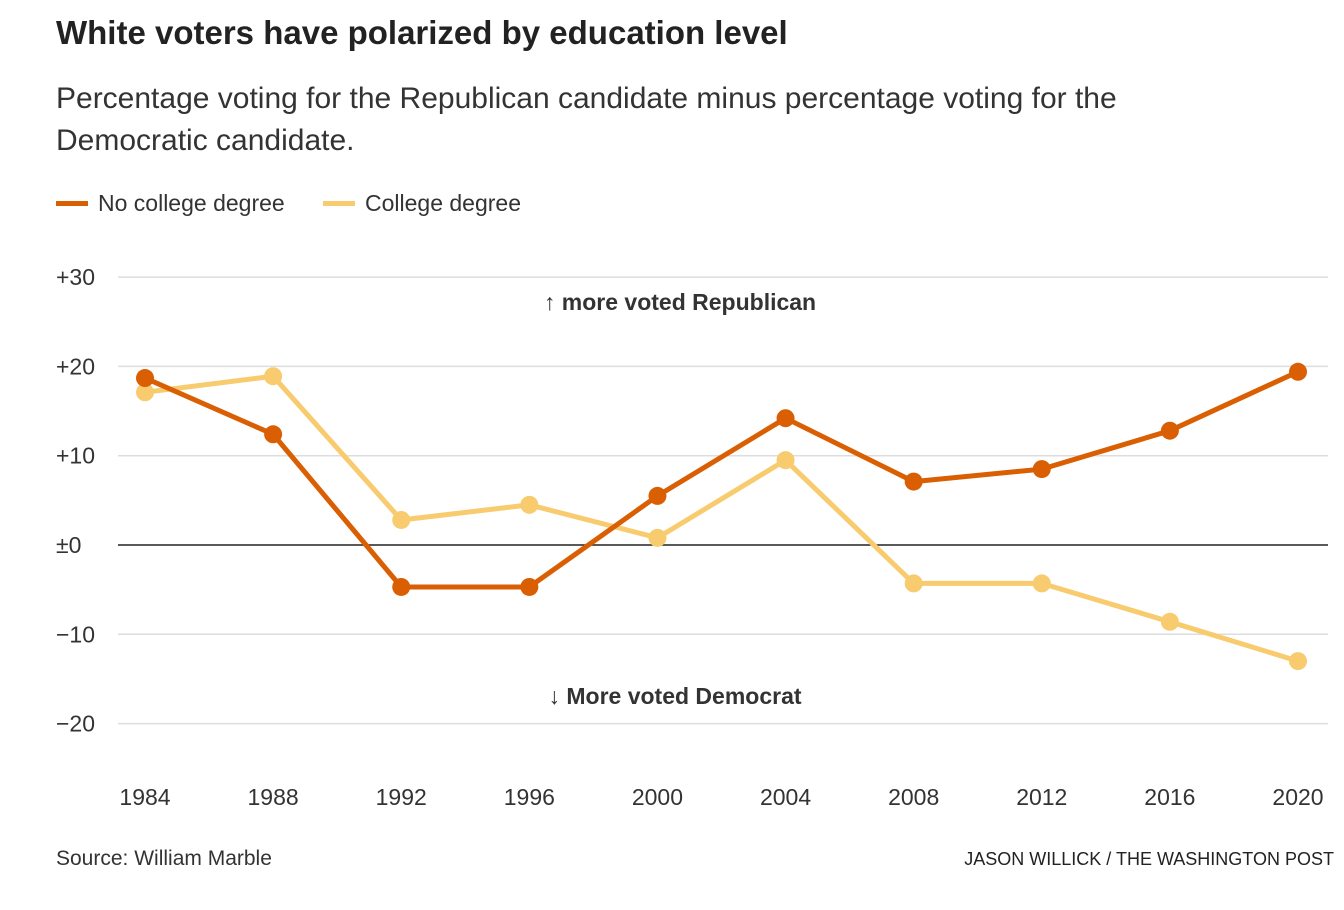 The width and height of the screenshot is (1344, 910). What do you see at coordinates (443, 203) in the screenshot?
I see `legend-label: College degree` at bounding box center [443, 203].